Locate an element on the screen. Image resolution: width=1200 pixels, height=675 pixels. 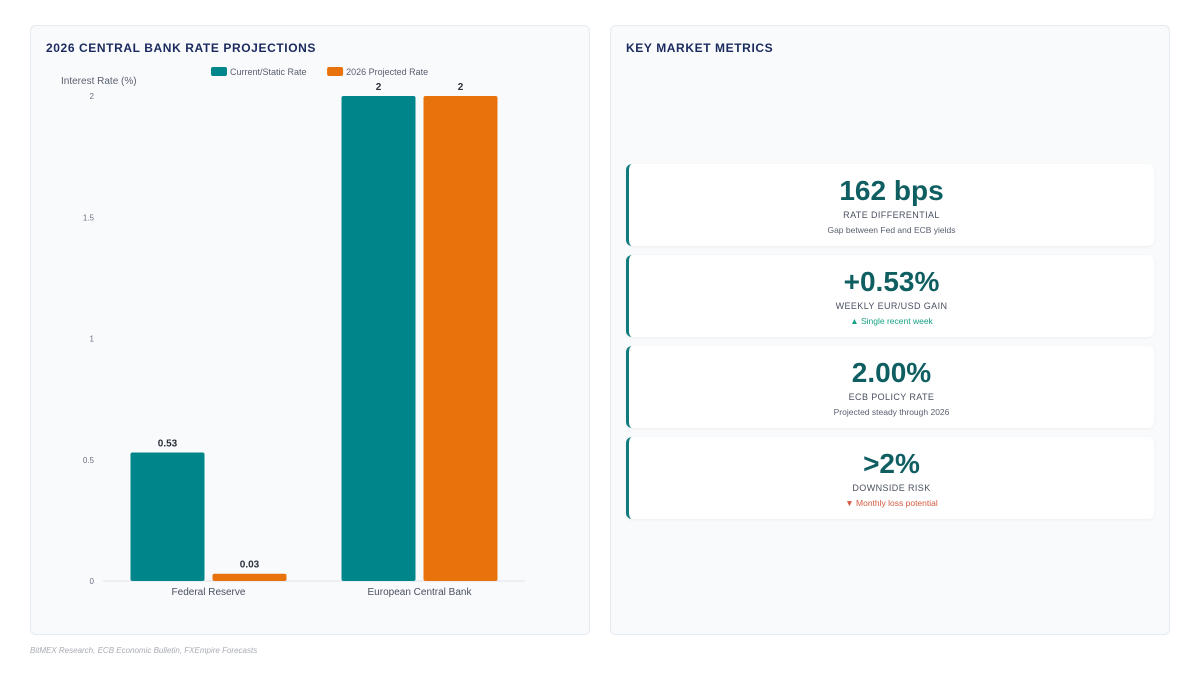
metric-note-up: ▲ Single recent week is located at coordinates (891, 321).